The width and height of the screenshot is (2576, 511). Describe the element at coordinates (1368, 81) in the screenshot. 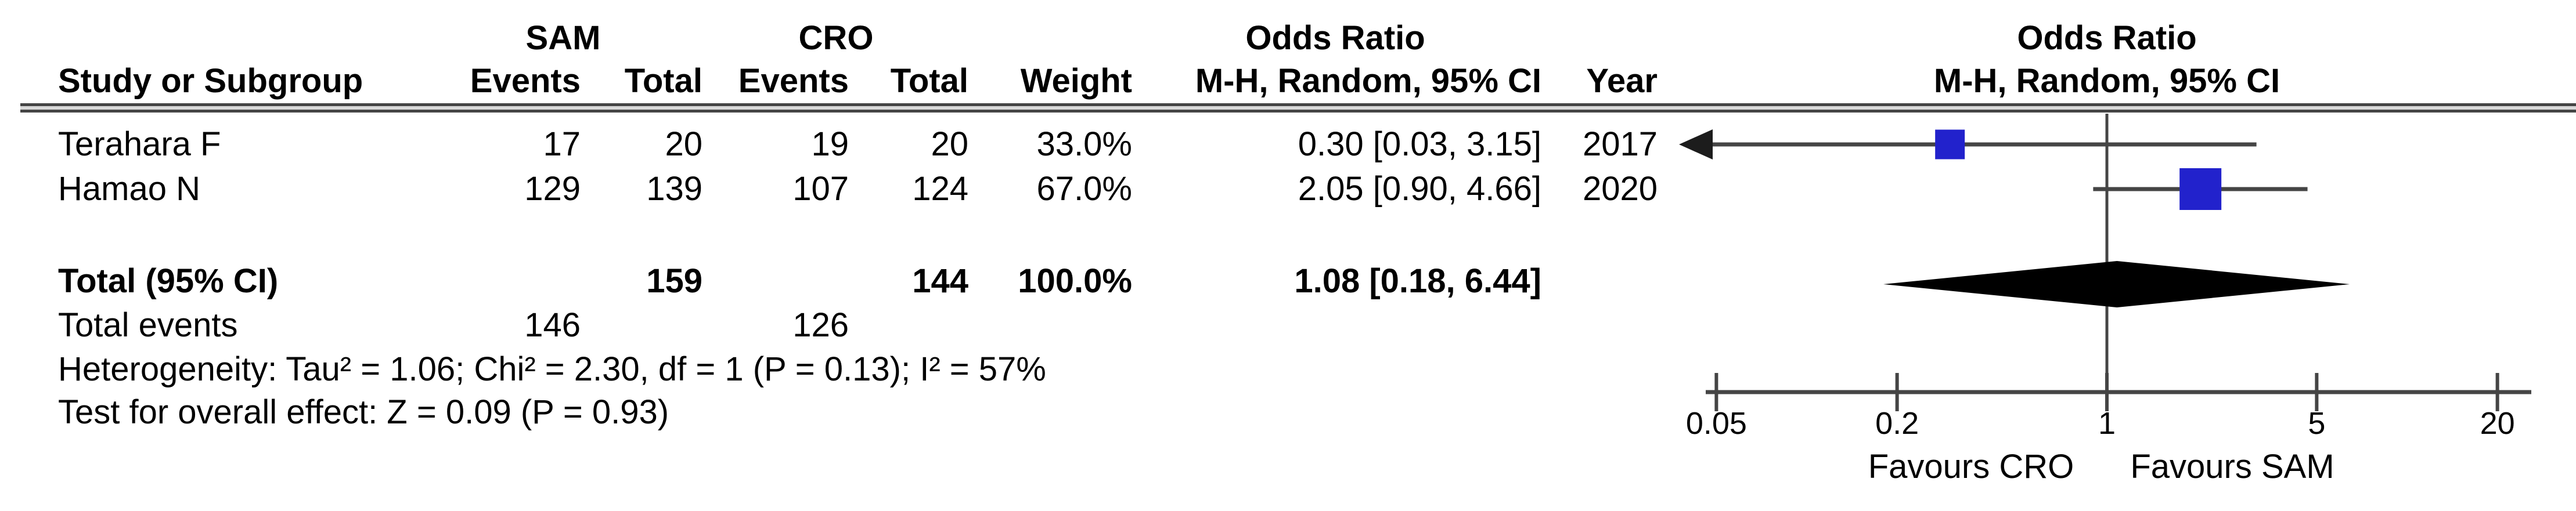

I see `col-header-or-ci: M-H, Random, 95% CI` at that location.